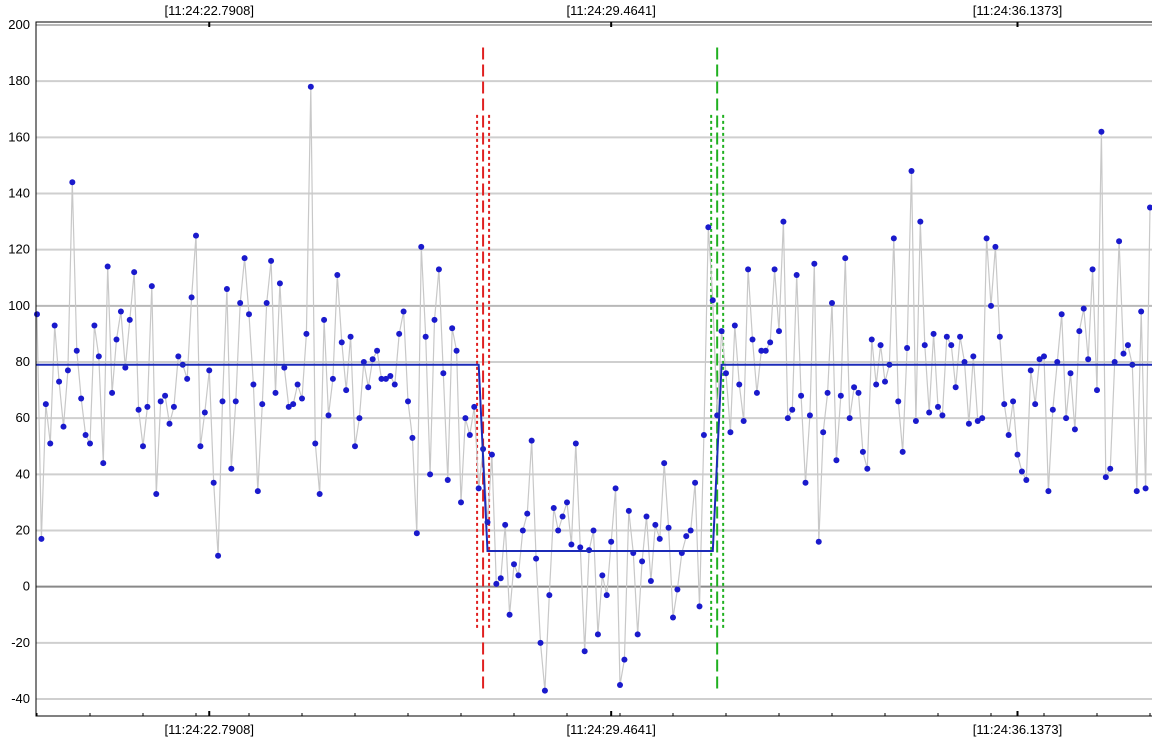  Describe the element at coordinates (26, 586) in the screenshot. I see `y-tick-label: 0` at that location.